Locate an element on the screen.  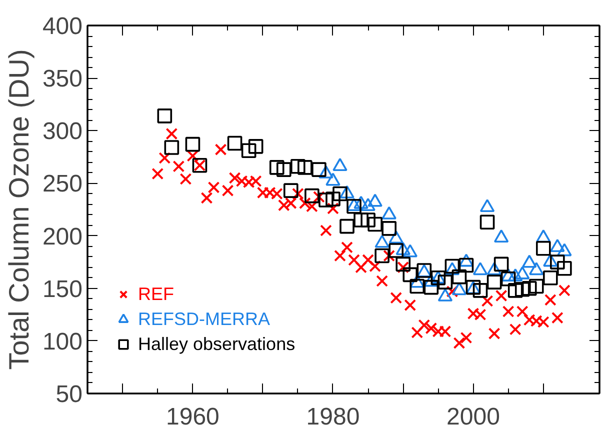
legend-label: REFSD-MERRA is located at coordinates (204, 319).